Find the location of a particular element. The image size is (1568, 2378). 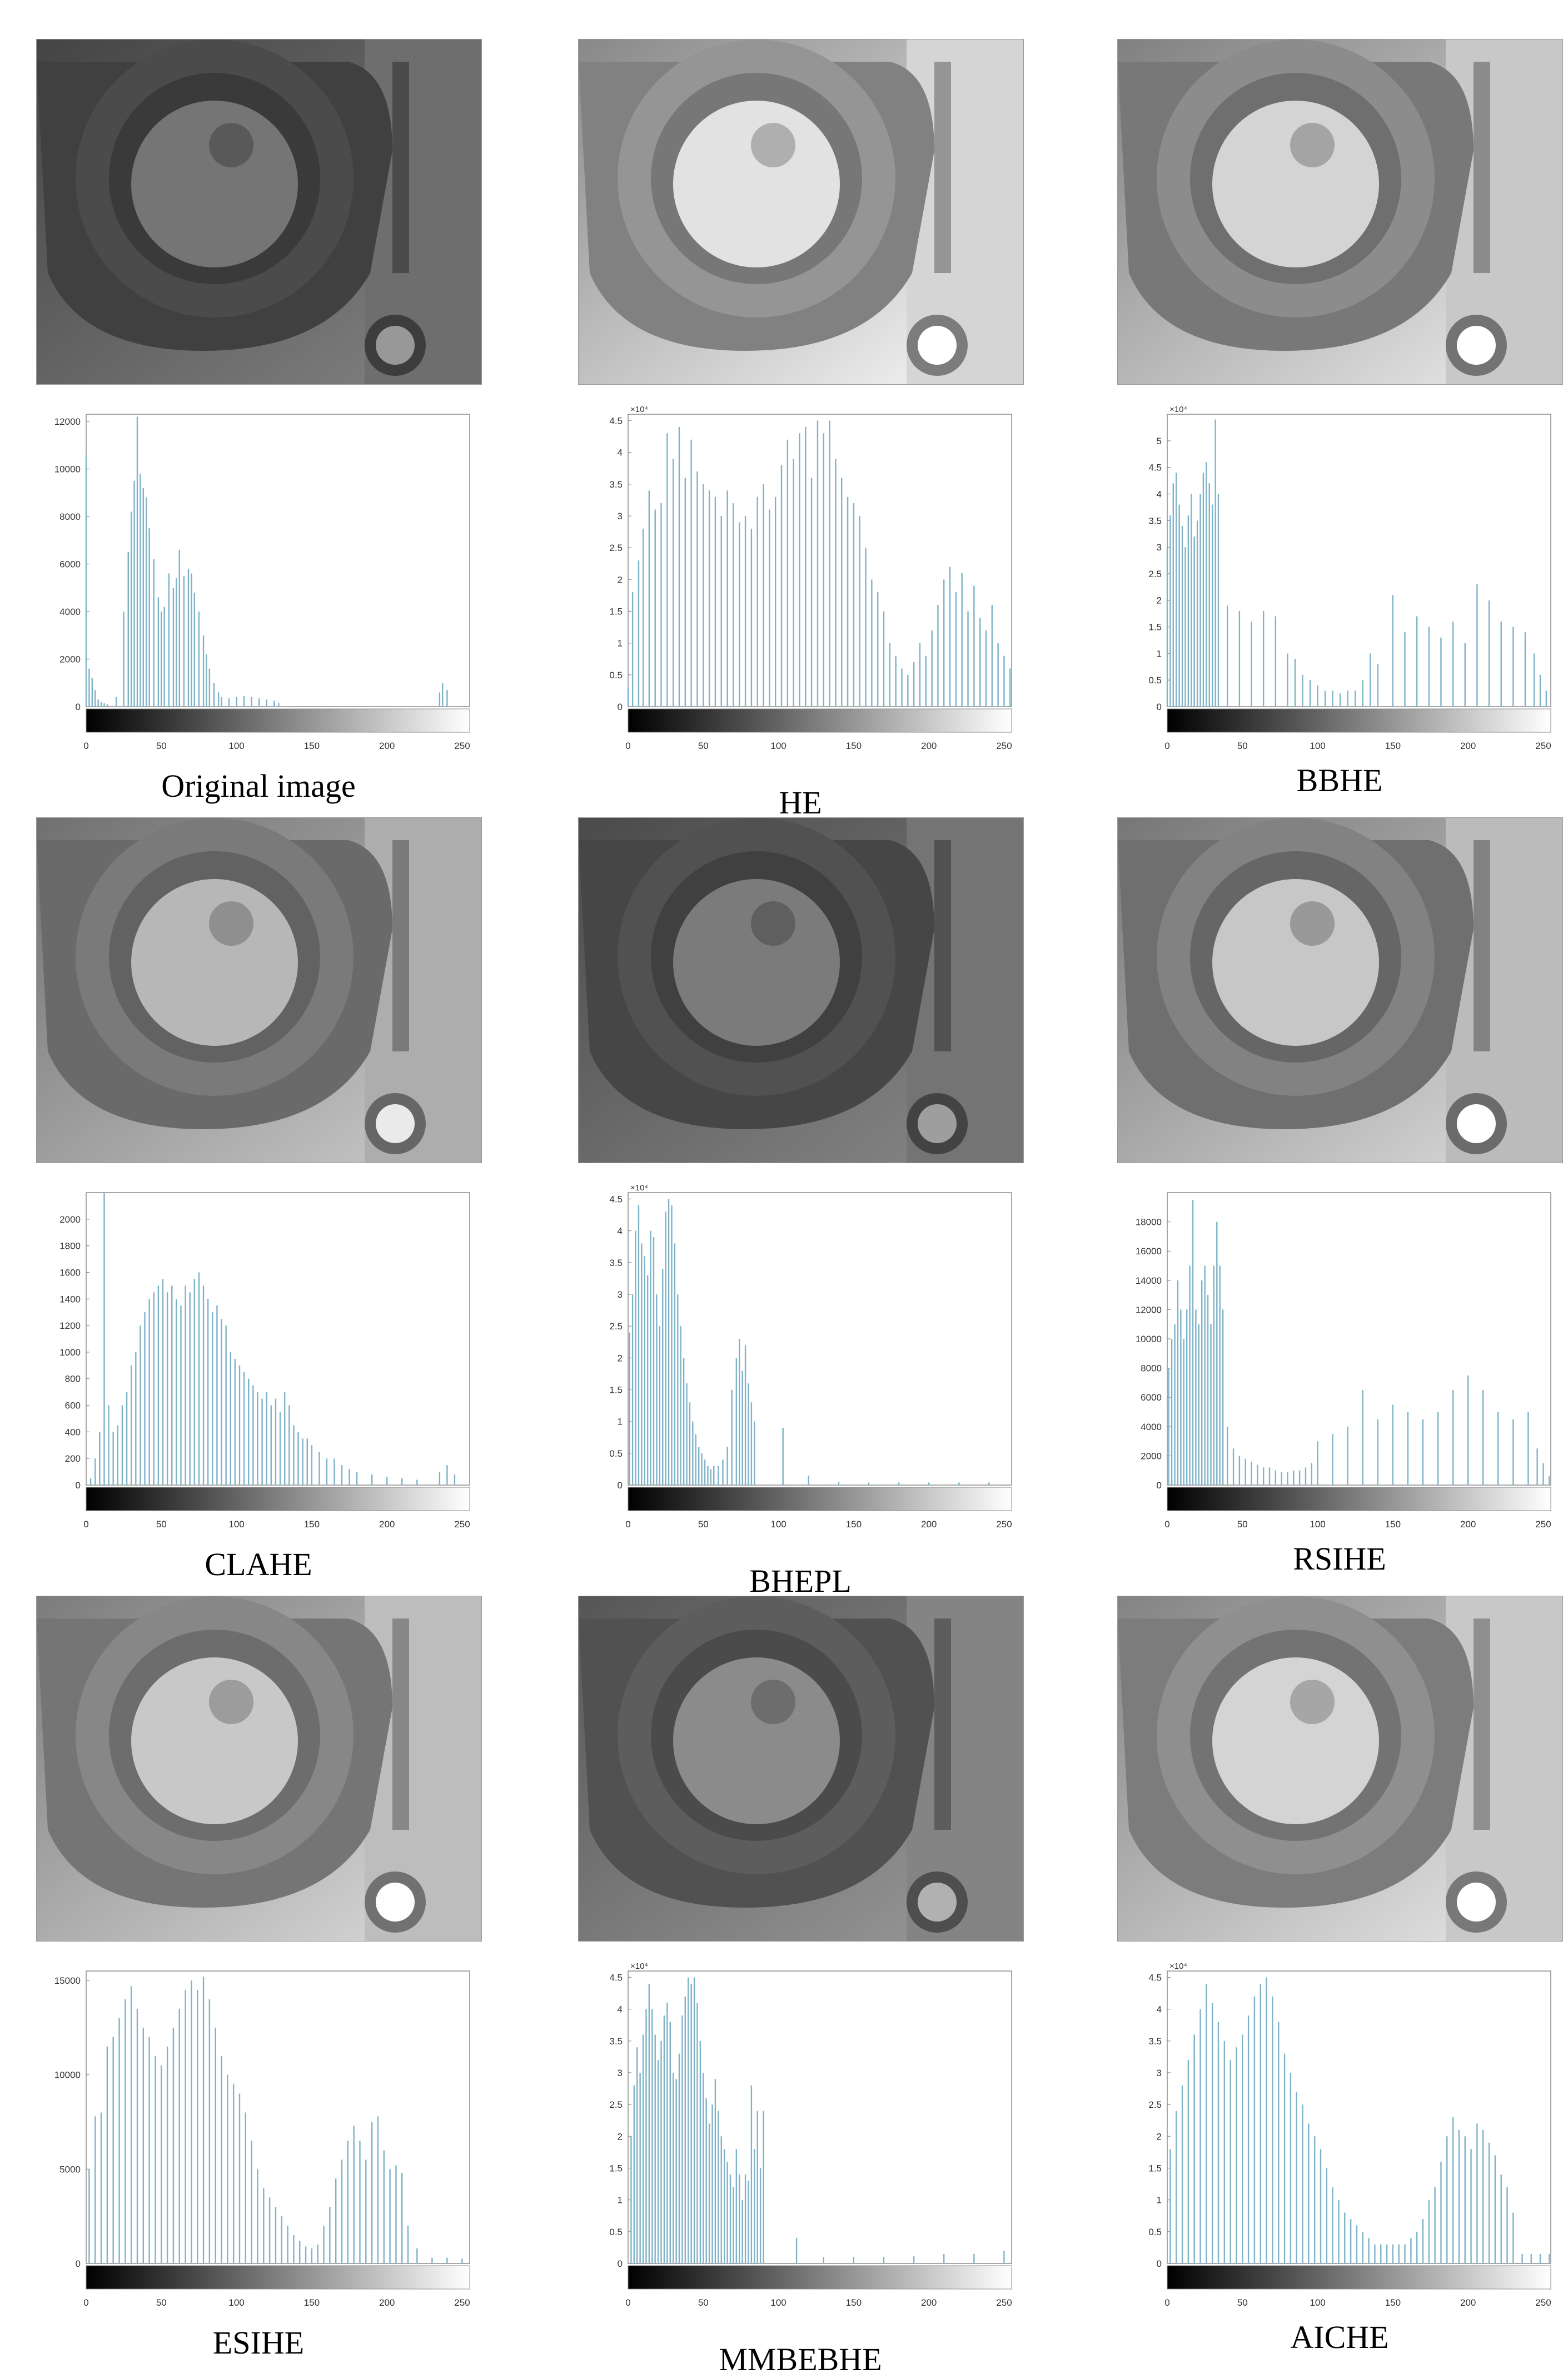

y-tick-label: 12000 is located at coordinates (1149, 1309).